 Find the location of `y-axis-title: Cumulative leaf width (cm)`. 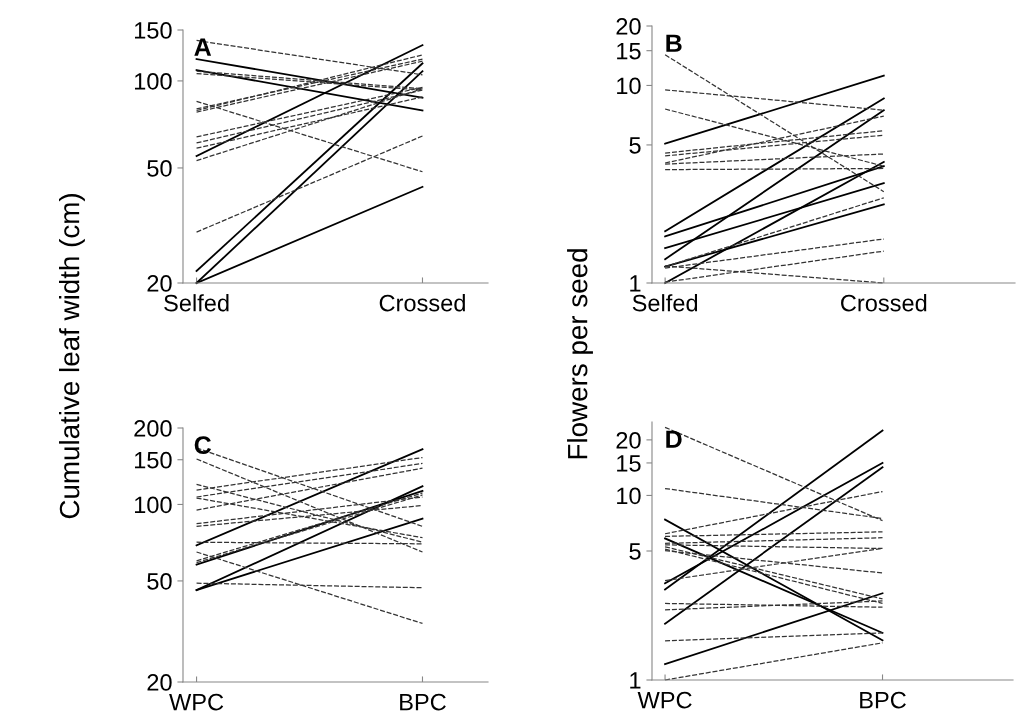

y-axis-title: Cumulative leaf width (cm) is located at coordinates (72, 356).